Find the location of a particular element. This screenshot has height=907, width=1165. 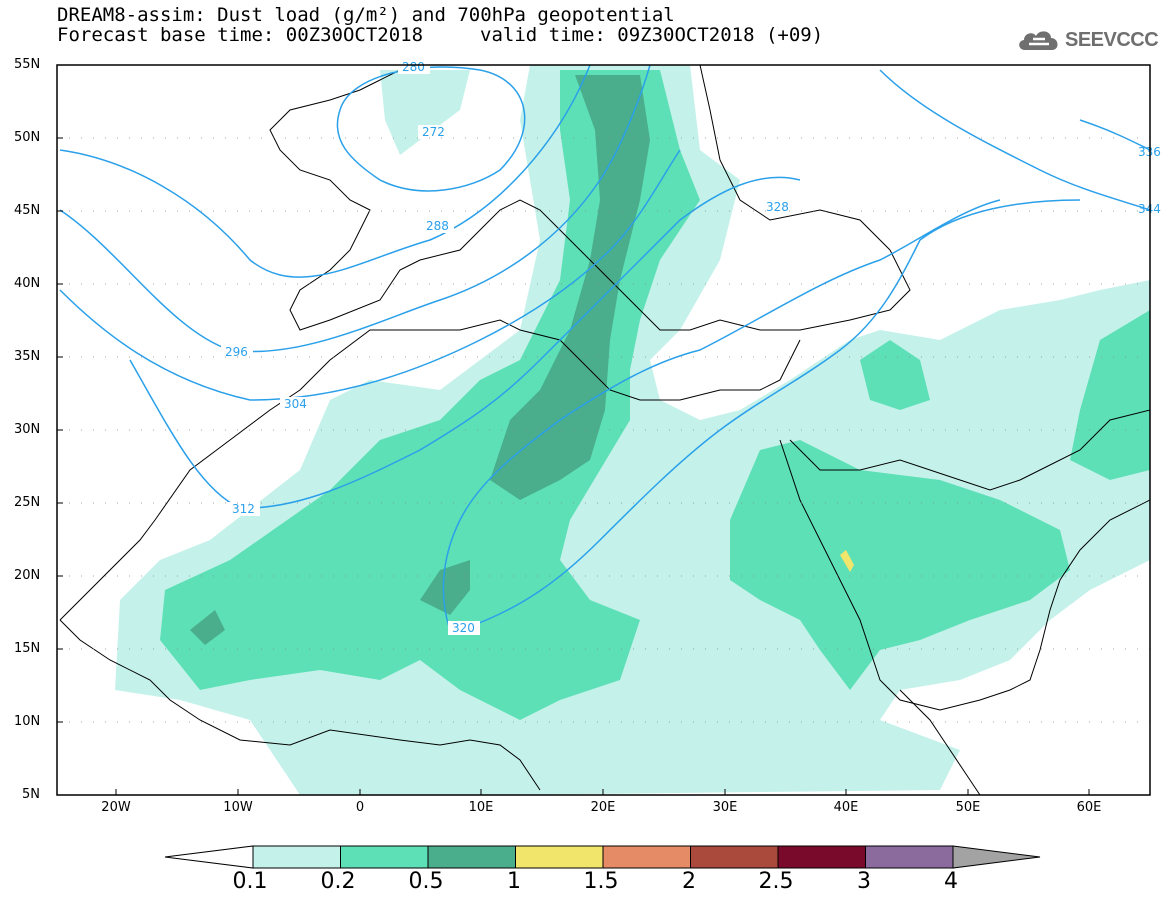

colorbar-label: 2.5 is located at coordinates (776, 881).